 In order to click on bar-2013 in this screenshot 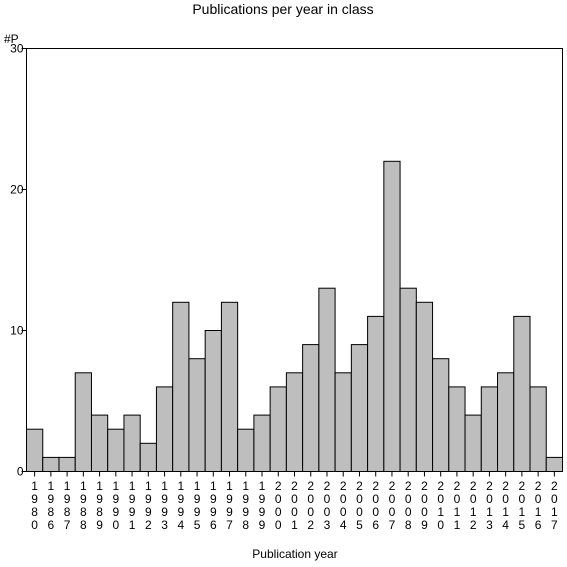, I will do `click(489, 429)`.